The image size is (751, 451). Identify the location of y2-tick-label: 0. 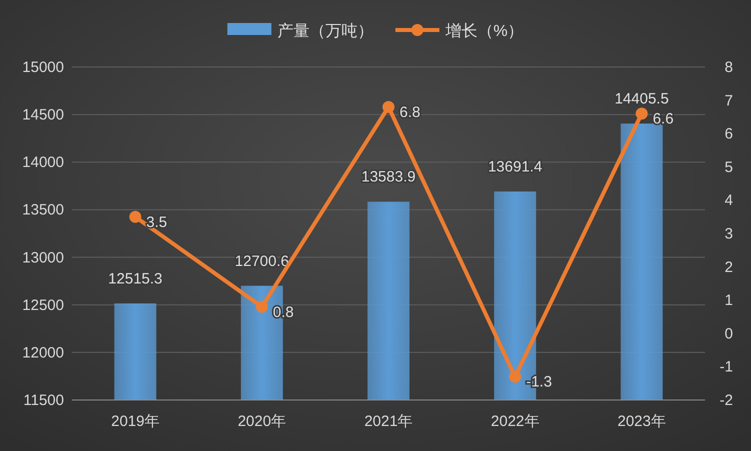
(728, 333).